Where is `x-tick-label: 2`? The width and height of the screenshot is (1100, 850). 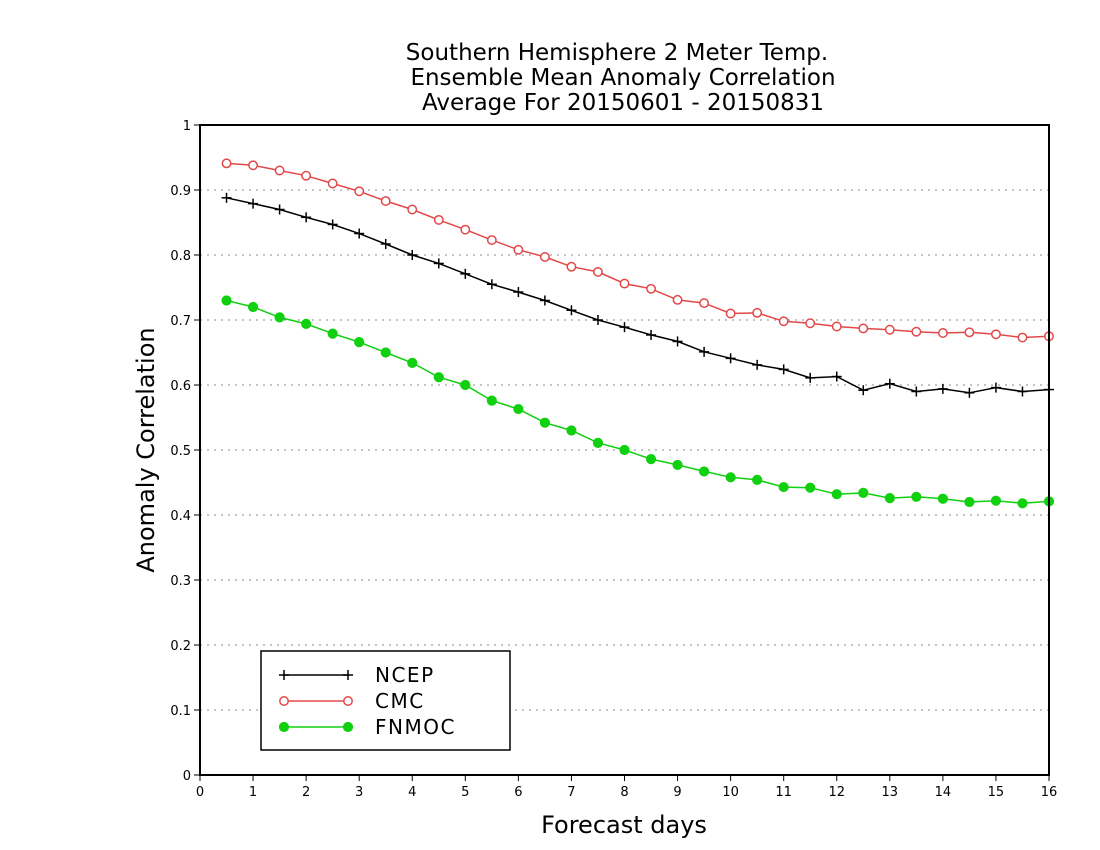 x-tick-label: 2 is located at coordinates (306, 792).